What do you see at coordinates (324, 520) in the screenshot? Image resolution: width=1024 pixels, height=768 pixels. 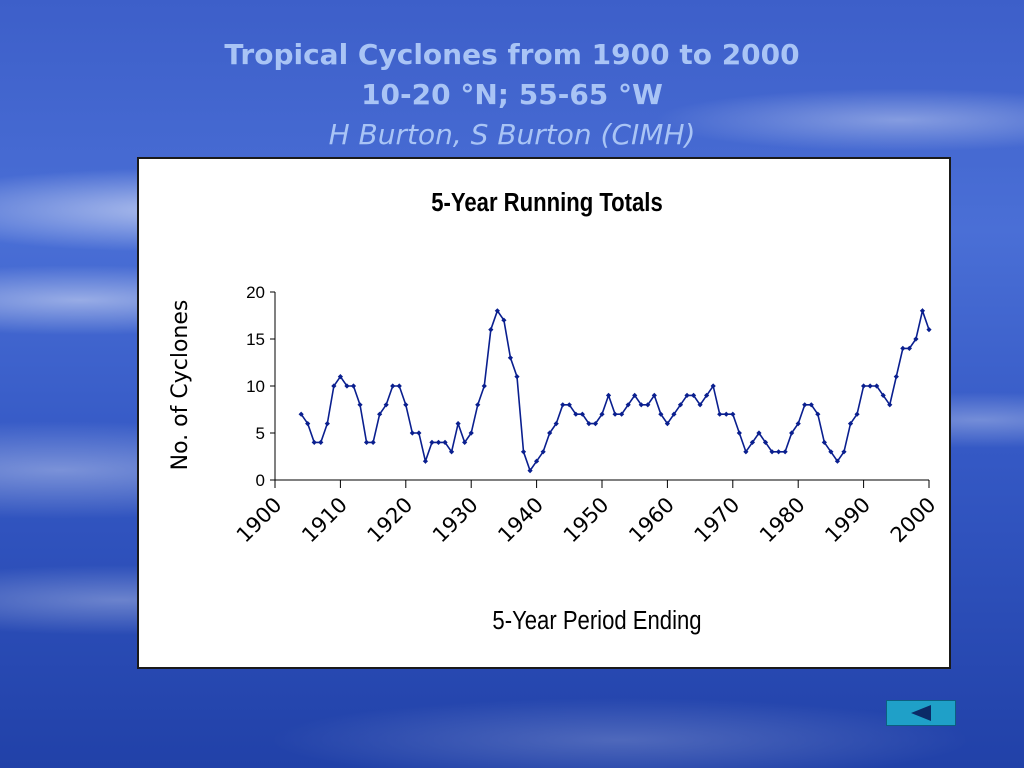 I see `x-tick-label: 1910` at bounding box center [324, 520].